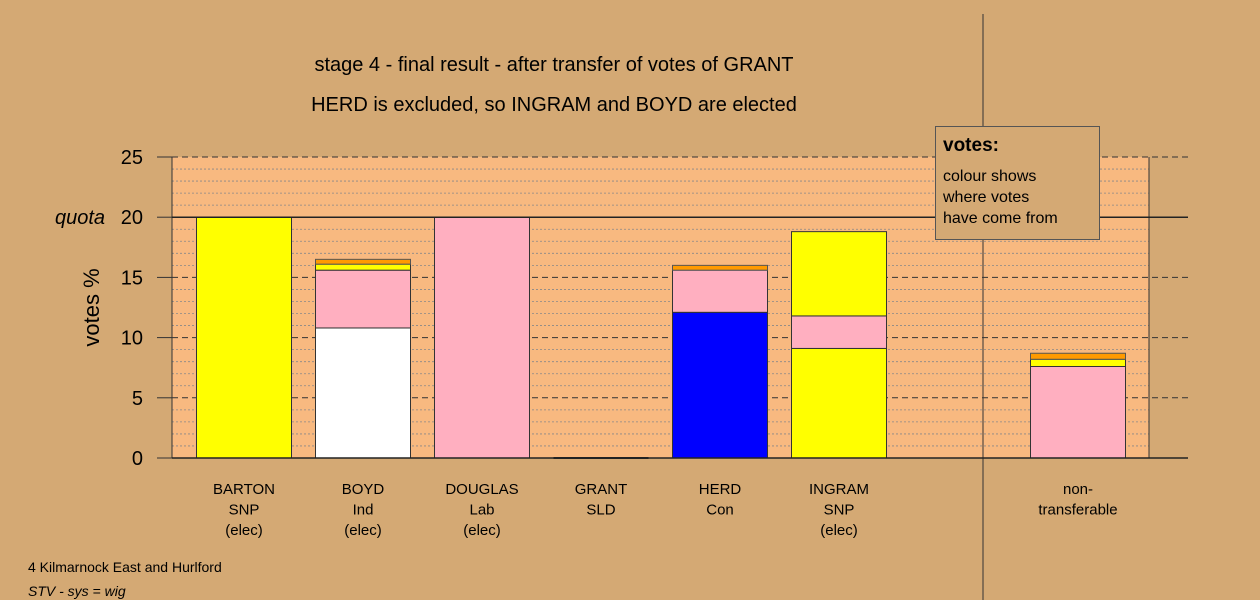 Image resolution: width=1260 pixels, height=600 pixels. Describe the element at coordinates (1077, 510) in the screenshot. I see `category-label: transferable` at that location.